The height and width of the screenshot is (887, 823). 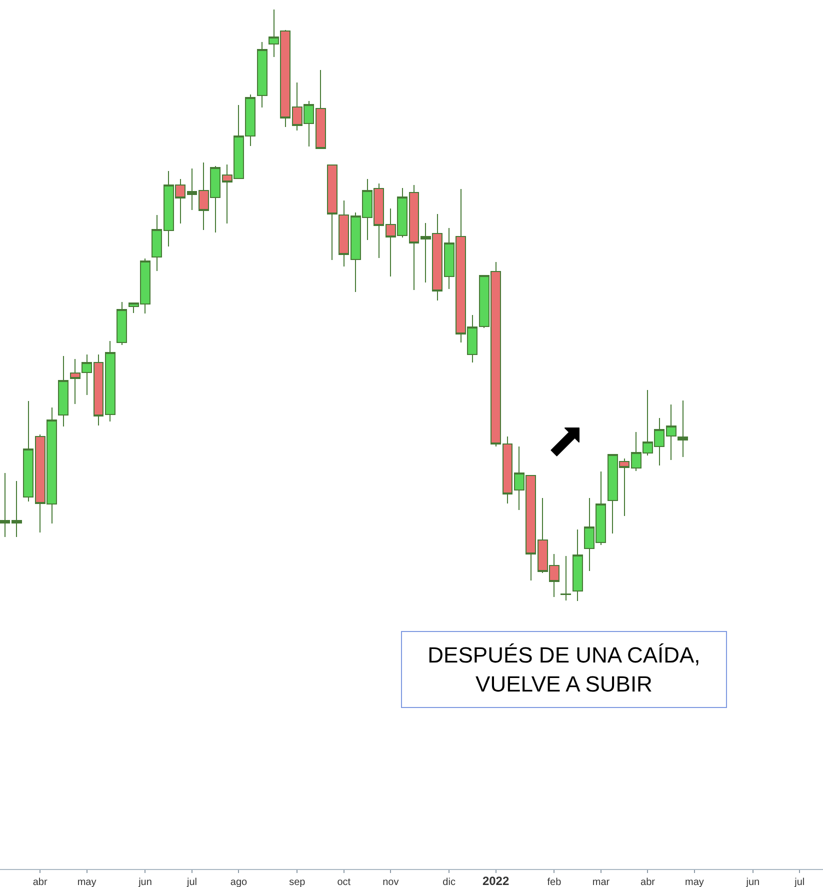 I want to click on text: DESPUÉS DE UNA CAÍDA, VUELVE A SUBIR, so click(x=564, y=669).